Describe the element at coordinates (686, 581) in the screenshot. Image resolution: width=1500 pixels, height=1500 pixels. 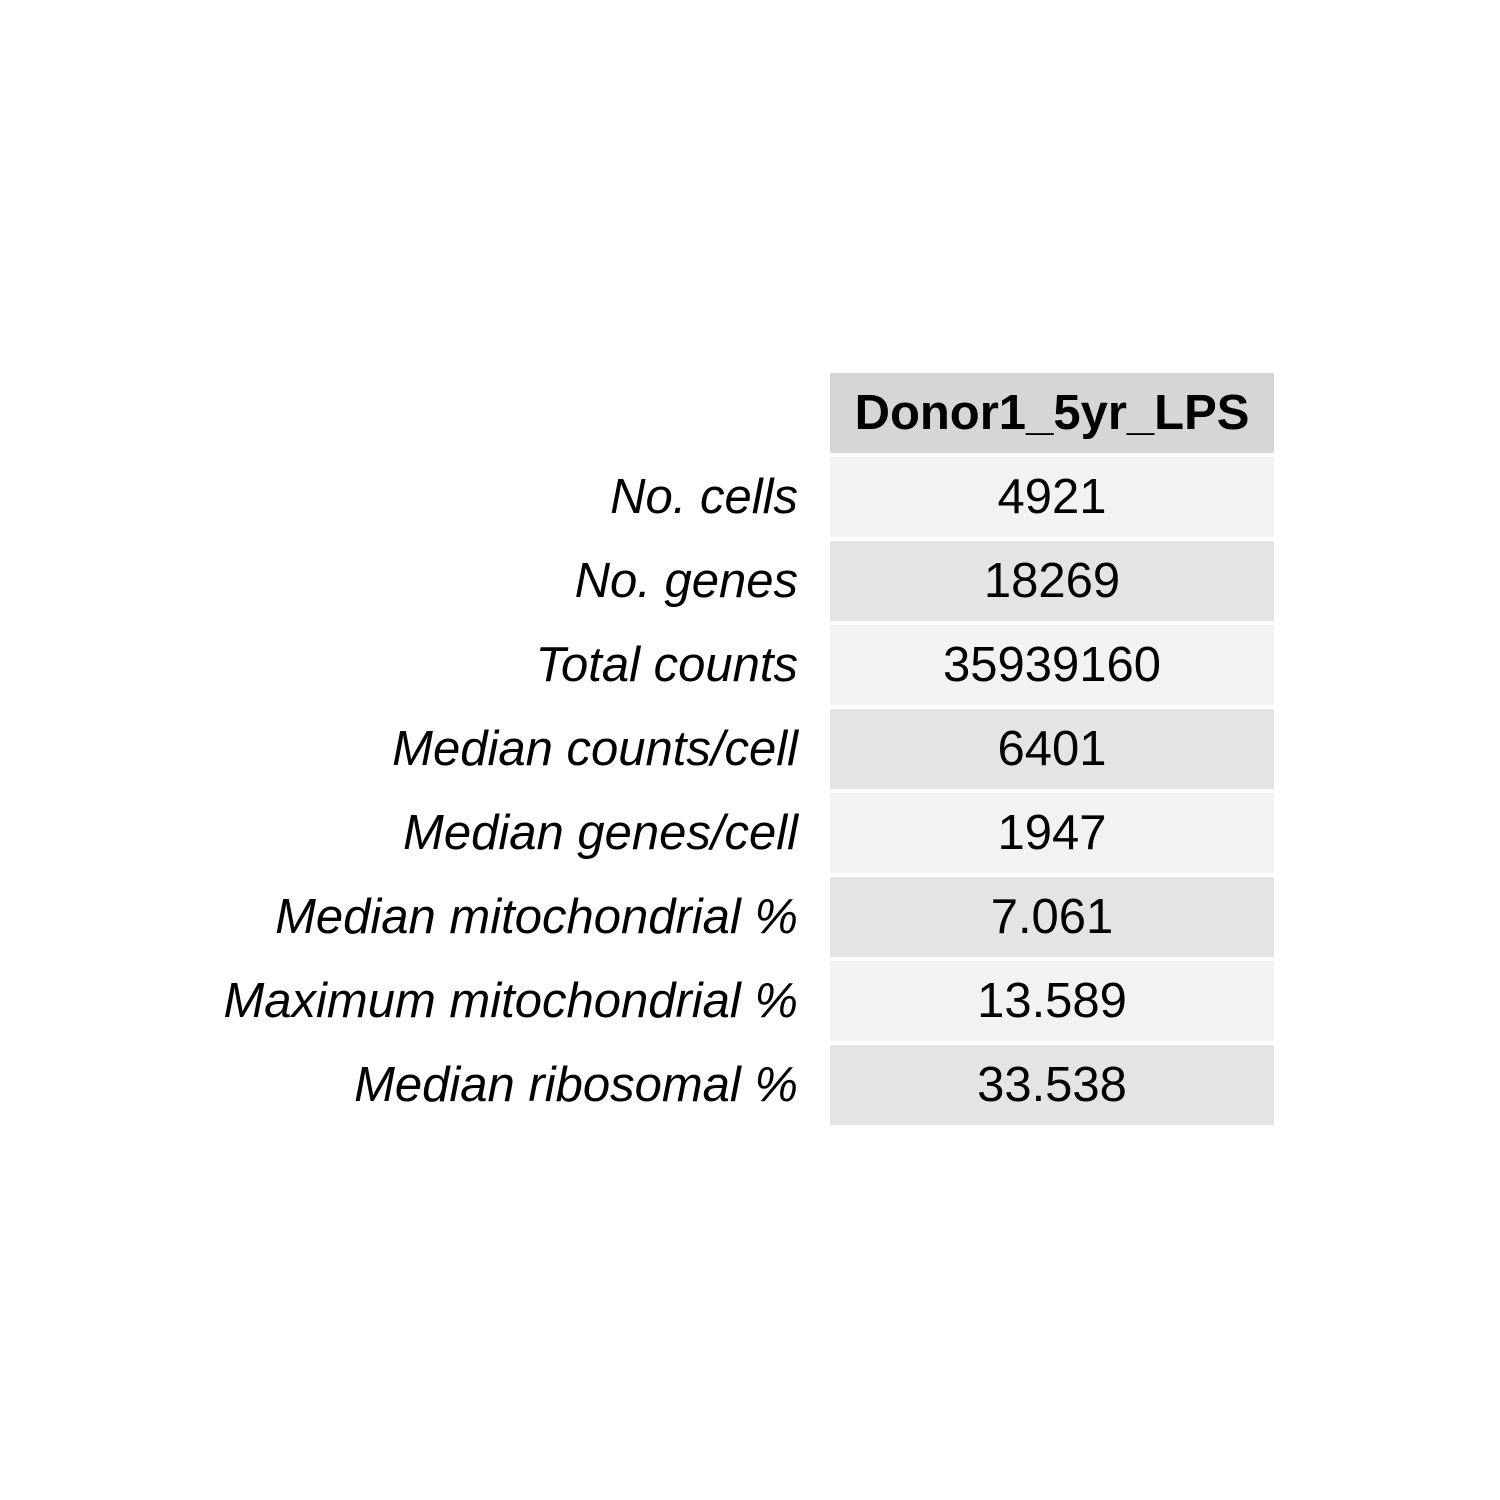
I see `row-label: No. genes` at that location.